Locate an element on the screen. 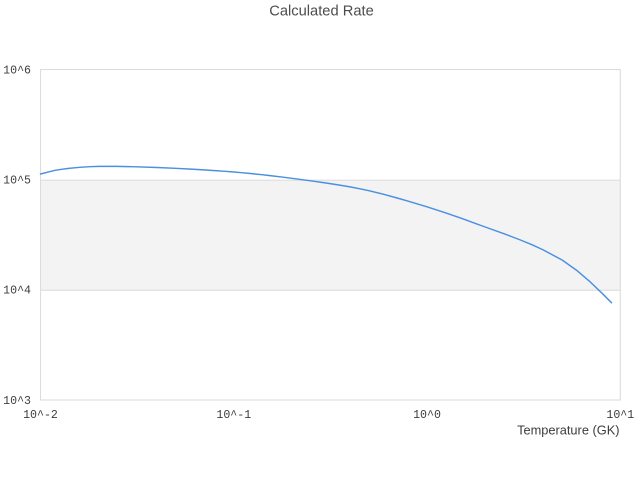 Image resolution: width=640 pixels, height=480 pixels. svg-text: Temperature (GK) is located at coordinates (568, 430).